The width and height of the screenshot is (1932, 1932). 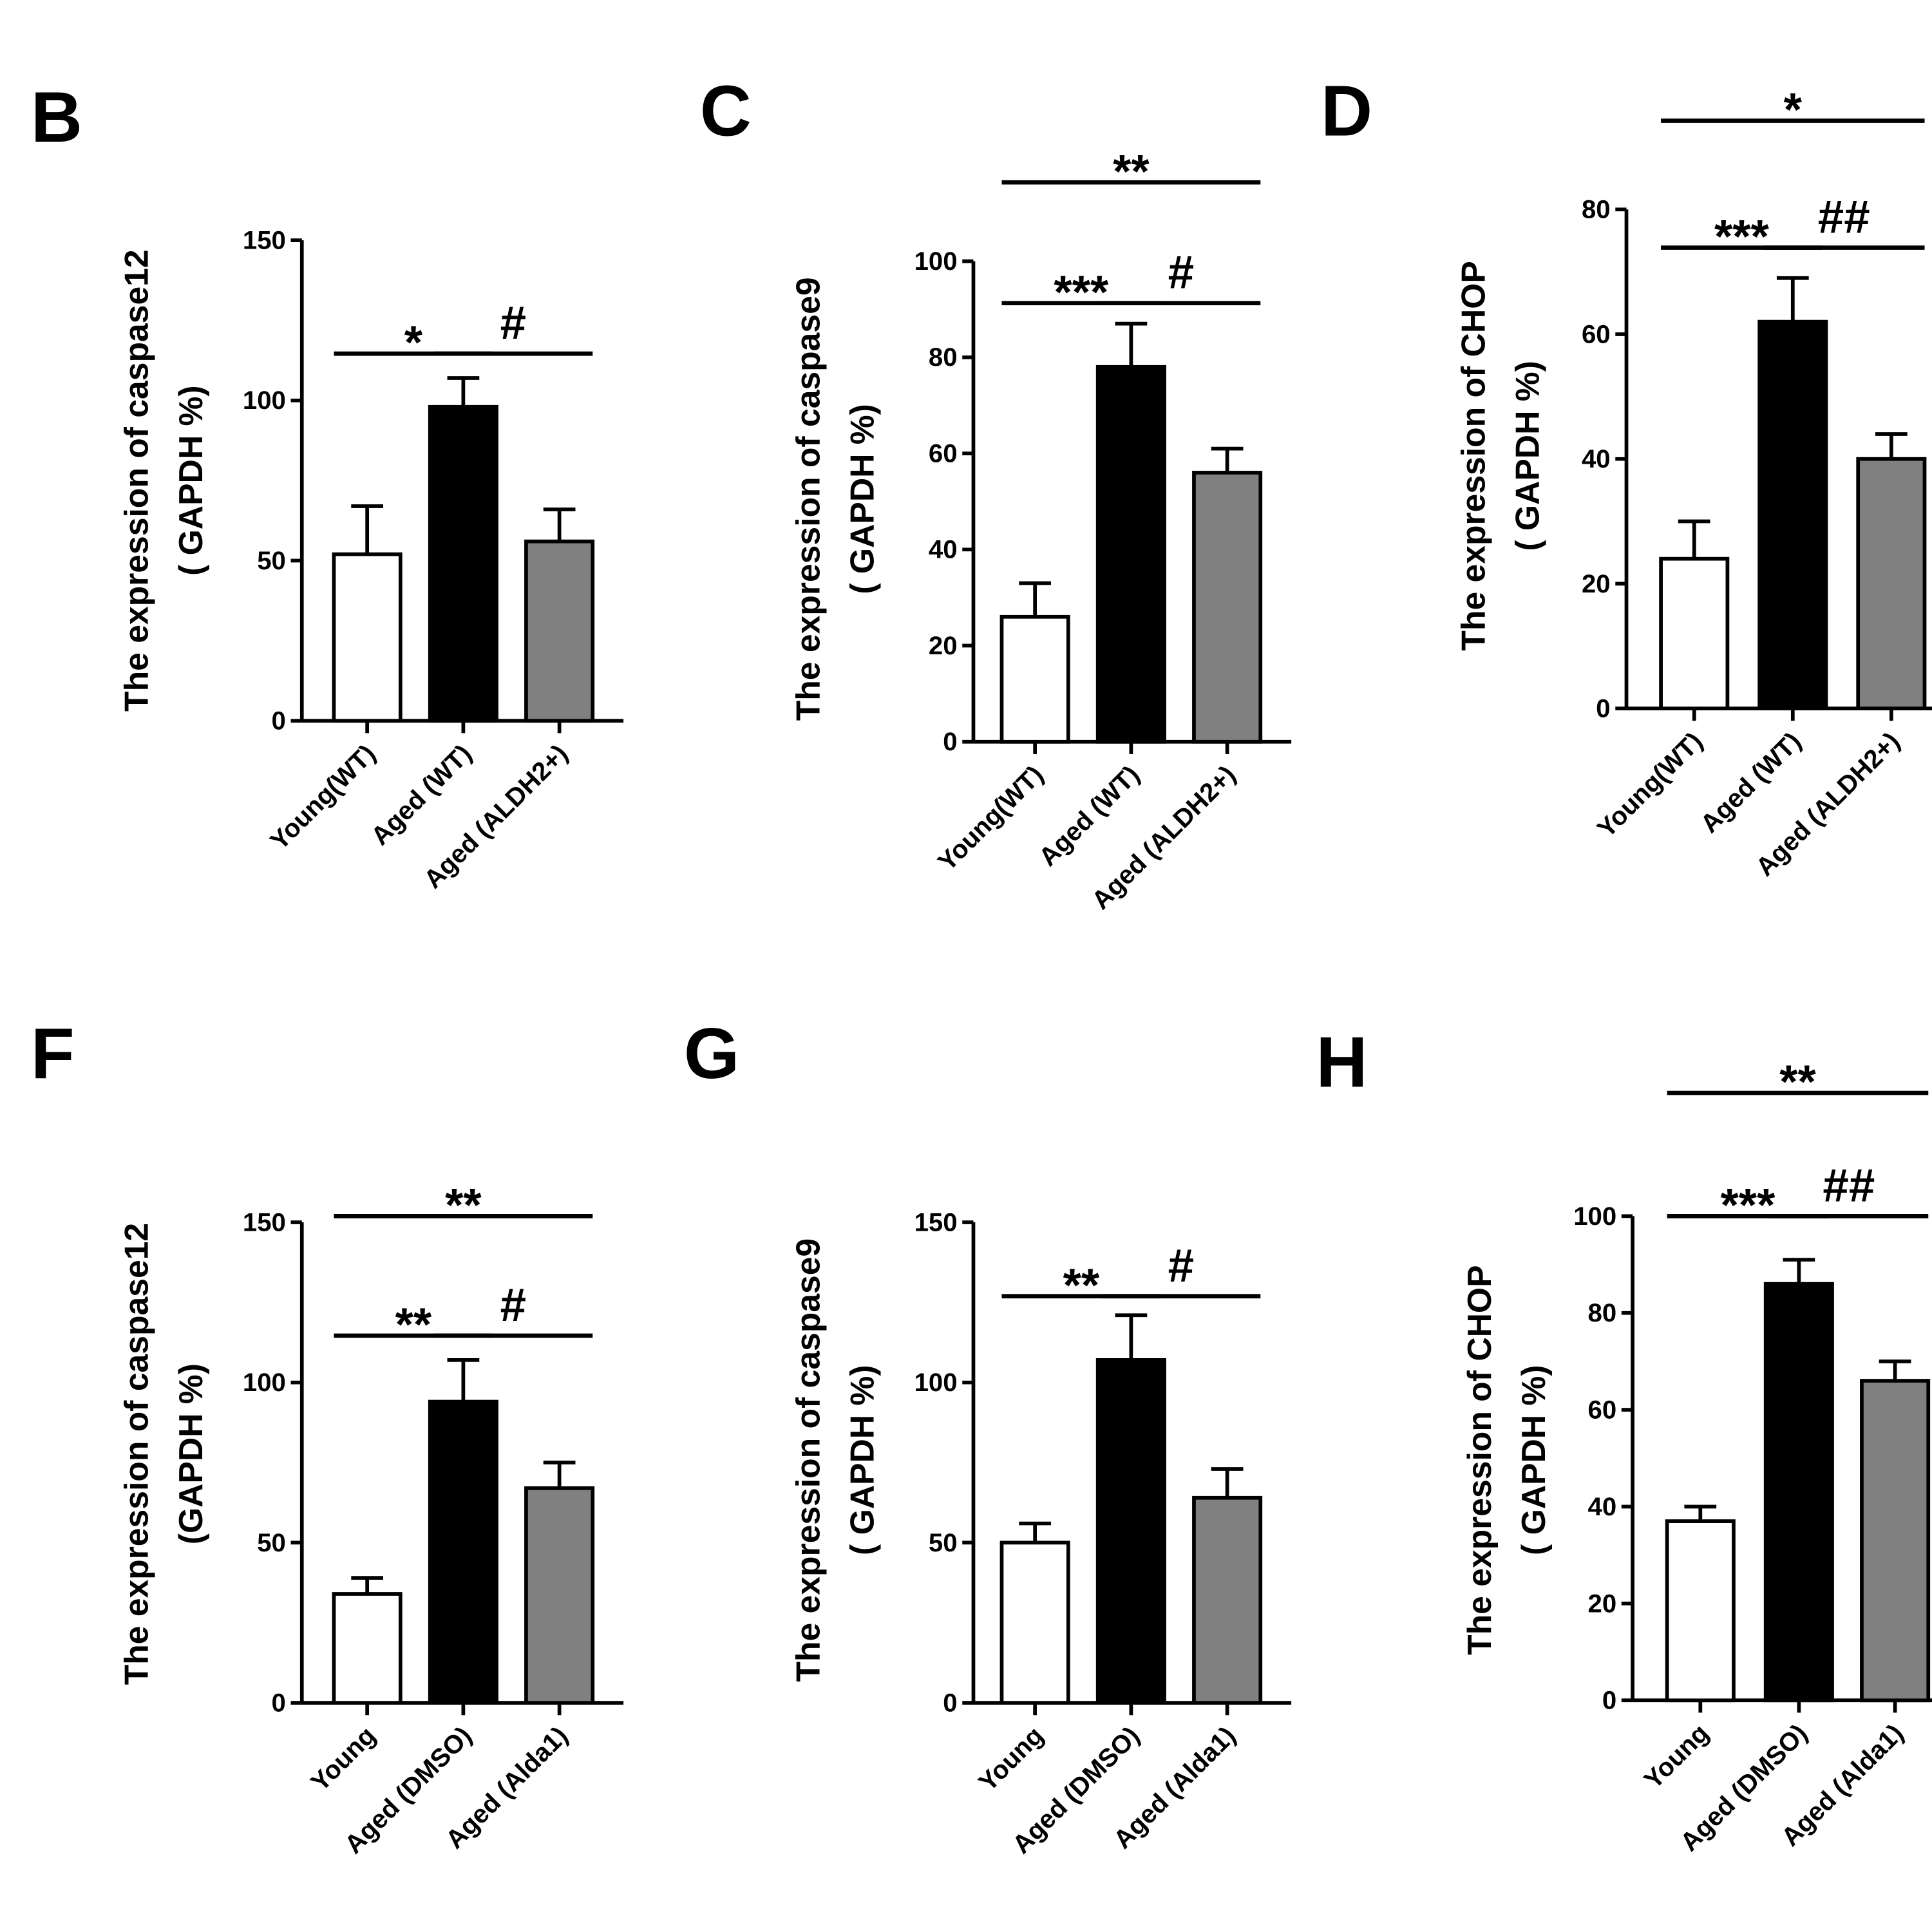 I want to click on panel-label: B, so click(x=56, y=117).